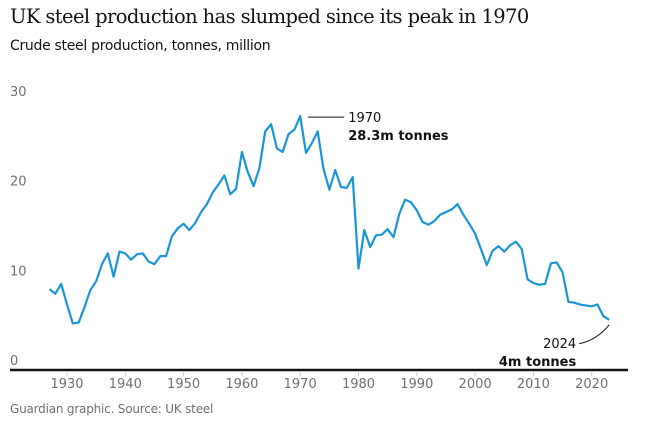  I want to click on annotation-2024-year: 2024, so click(559, 344).